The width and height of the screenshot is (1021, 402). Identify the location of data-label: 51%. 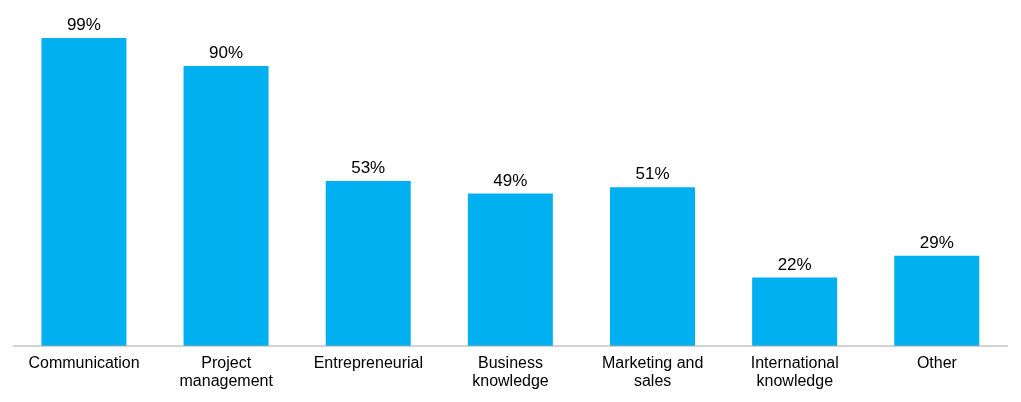
(652, 174).